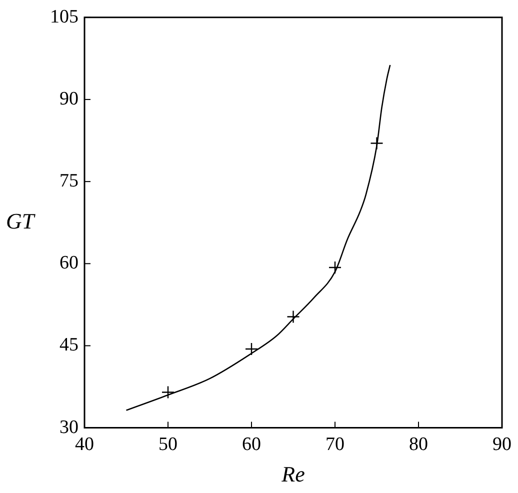 This screenshot has width=518, height=493. I want to click on y-tick-label: 90, so click(69, 99).